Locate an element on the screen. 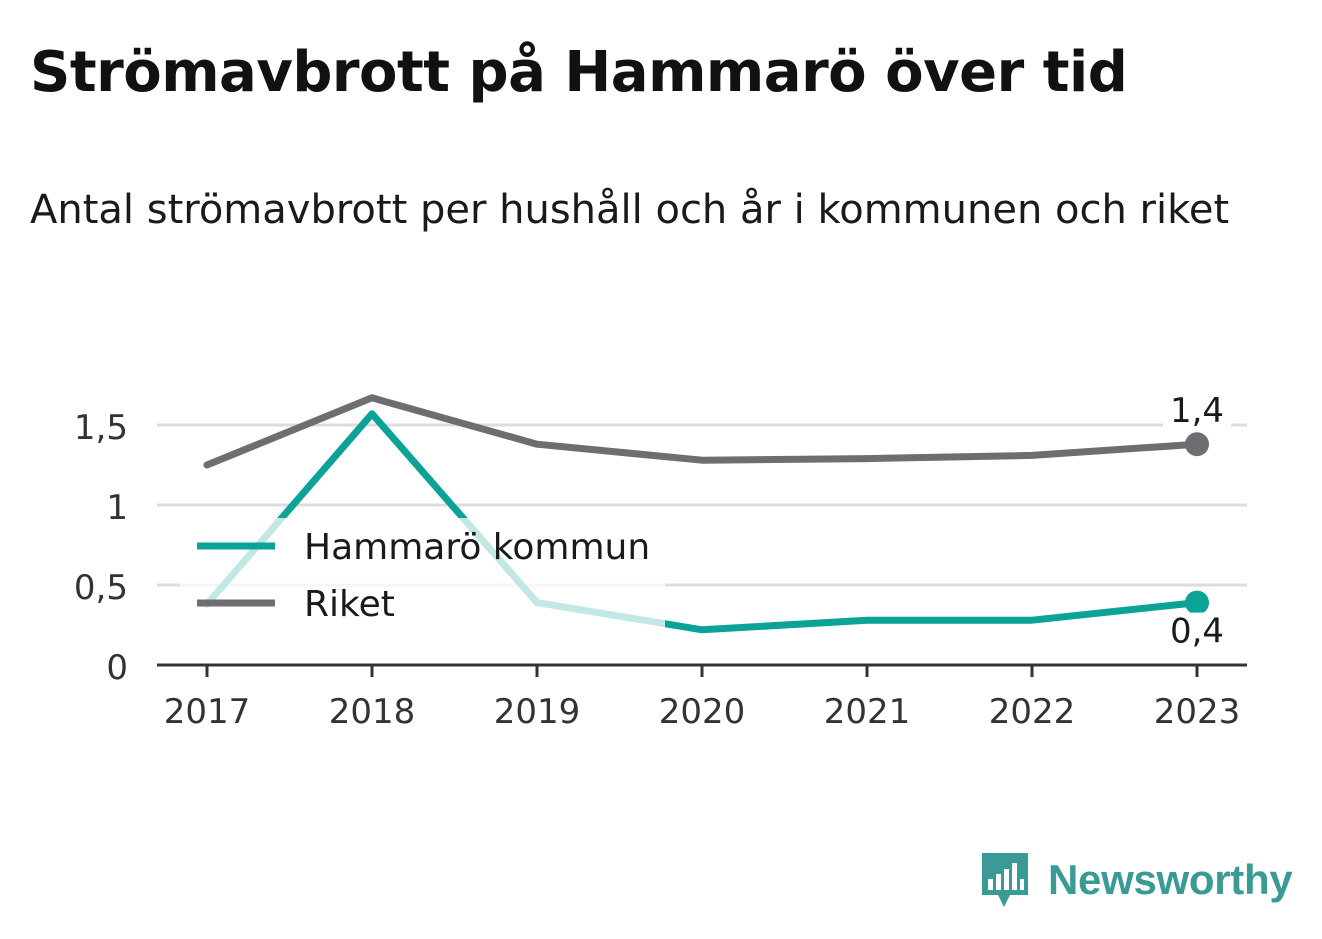 This screenshot has height=939, width=1322. data-label: 1,4 is located at coordinates (1197, 411).